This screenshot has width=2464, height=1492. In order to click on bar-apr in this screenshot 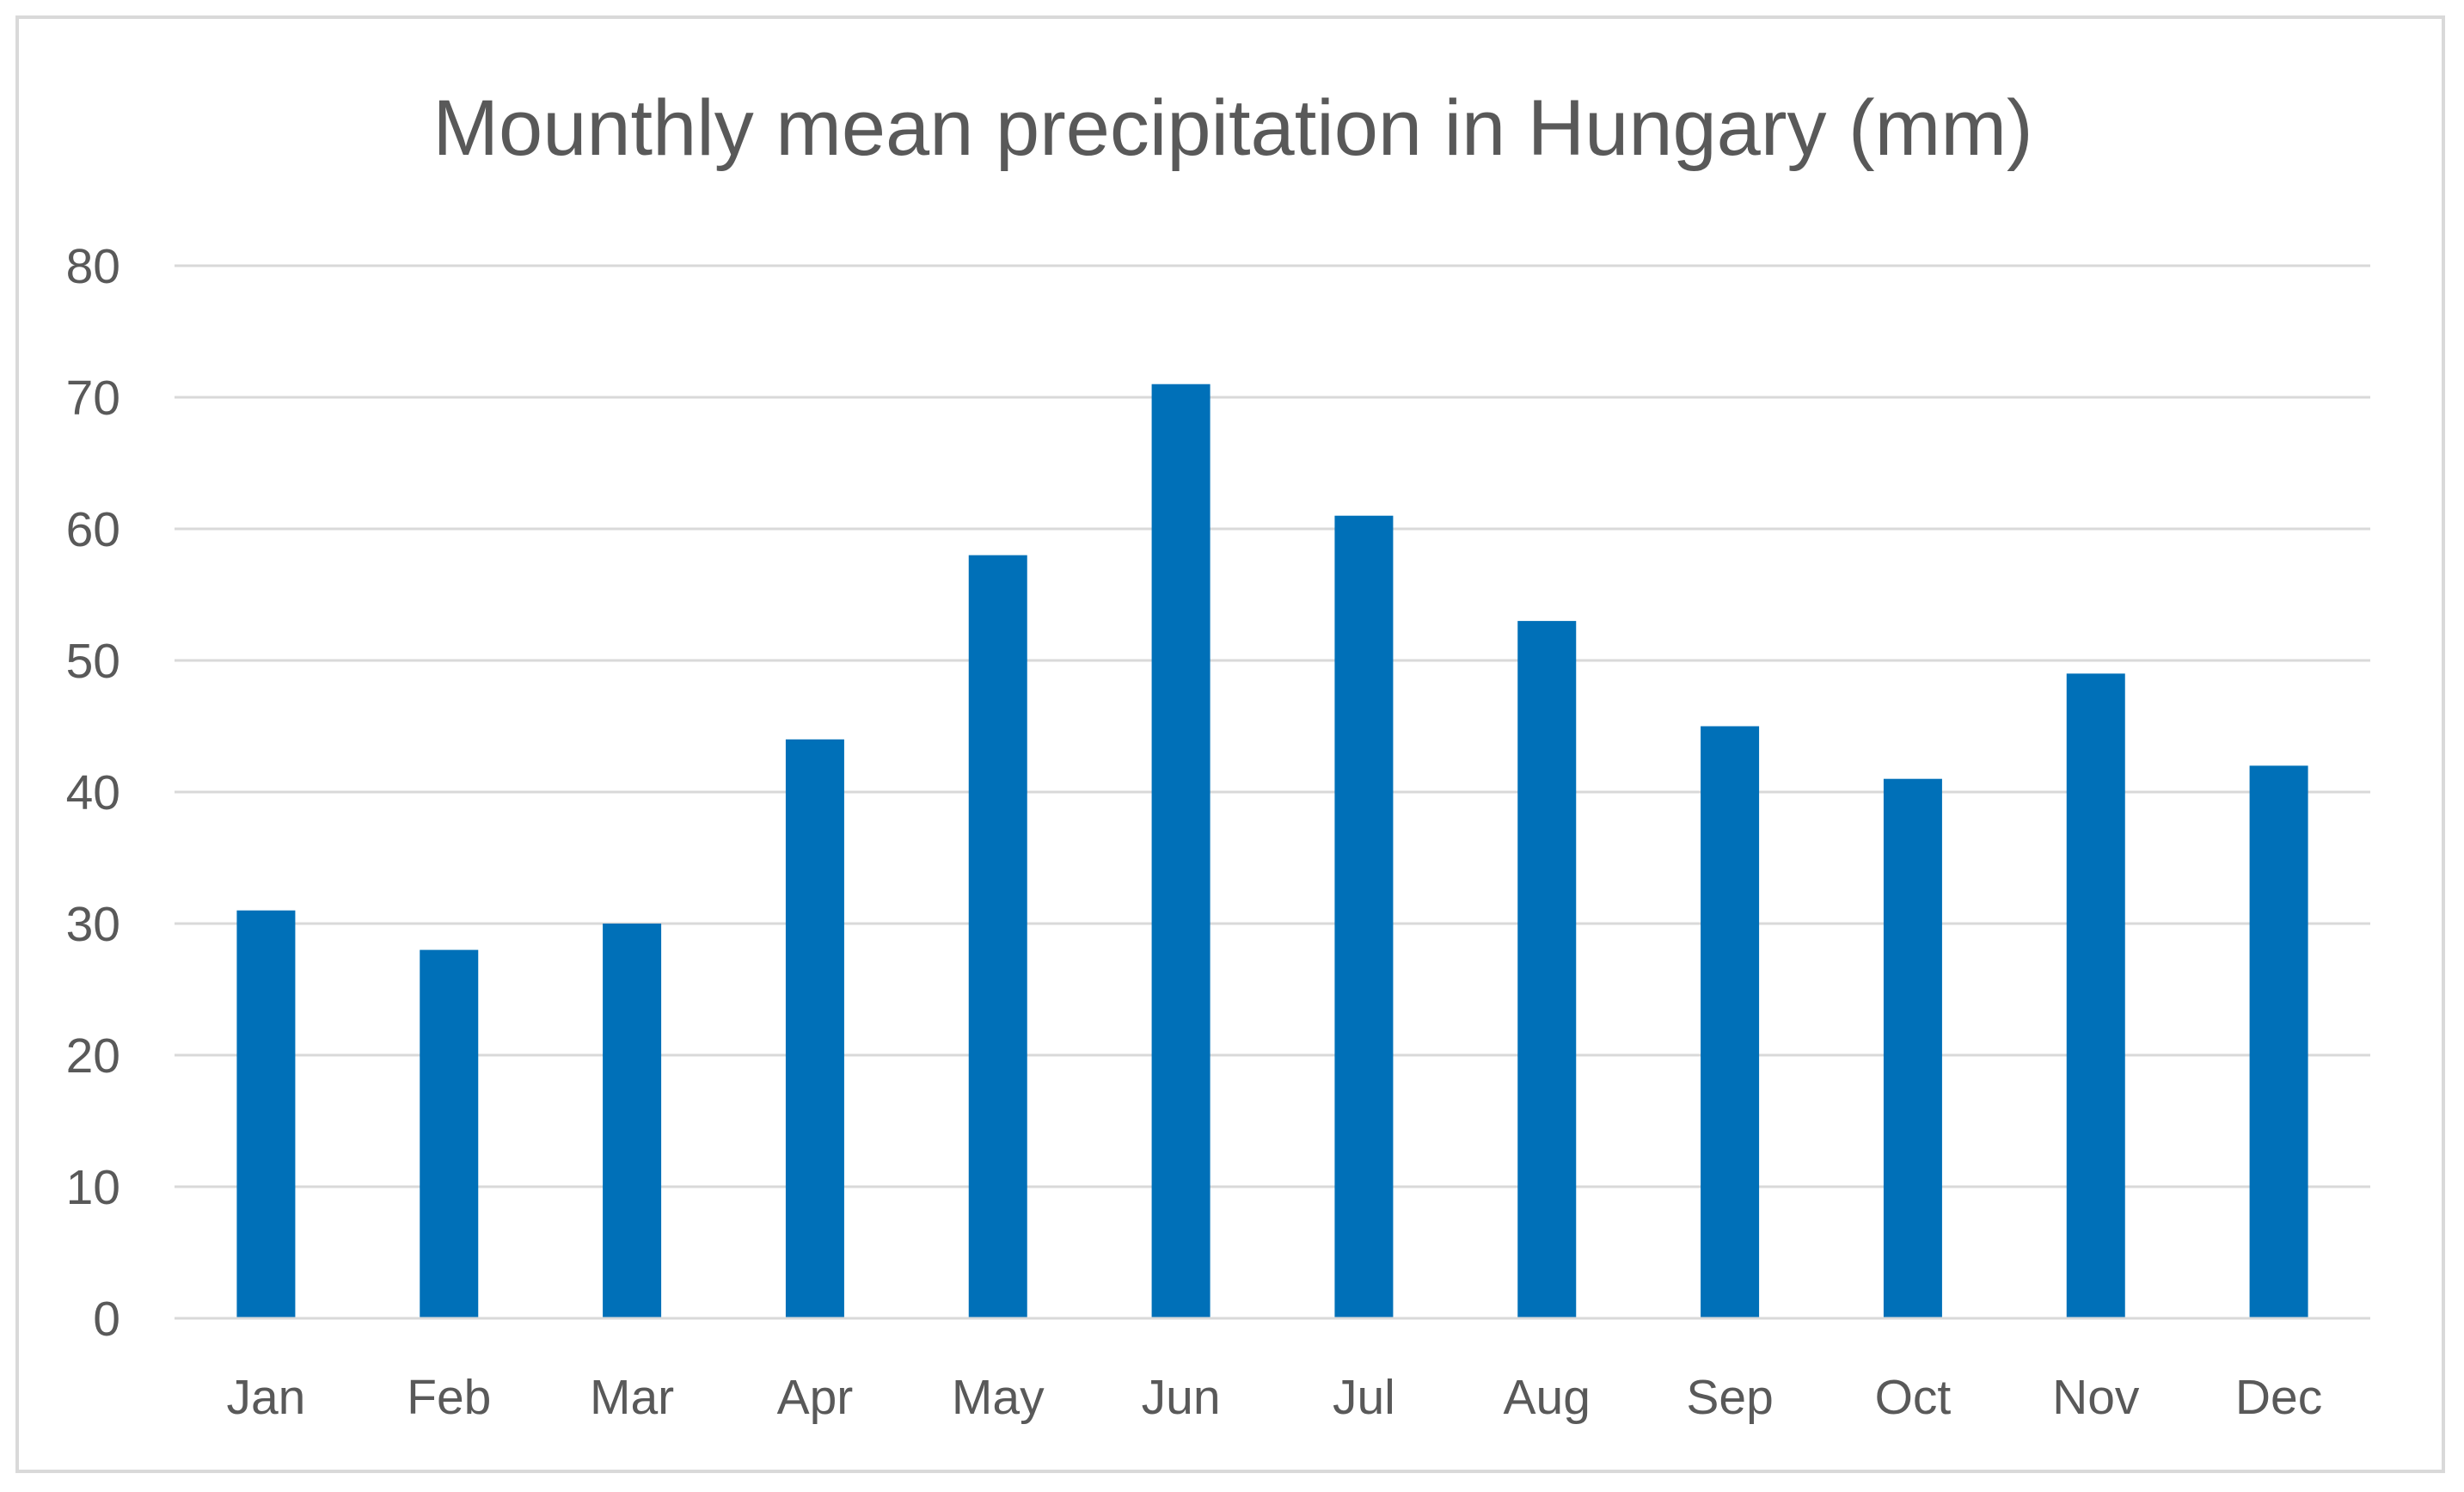, I will do `click(814, 1028)`.